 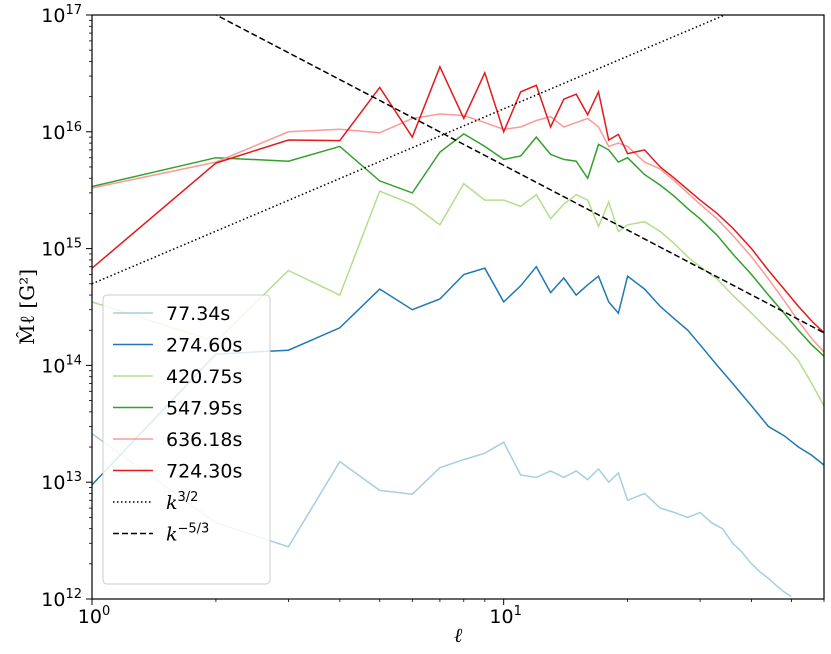 What do you see at coordinates (204, 472) in the screenshot?
I see `legend-label-5: 724.30s` at bounding box center [204, 472].